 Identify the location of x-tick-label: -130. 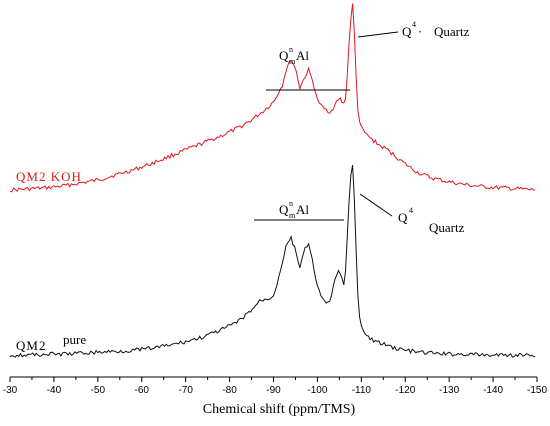
(449, 390).